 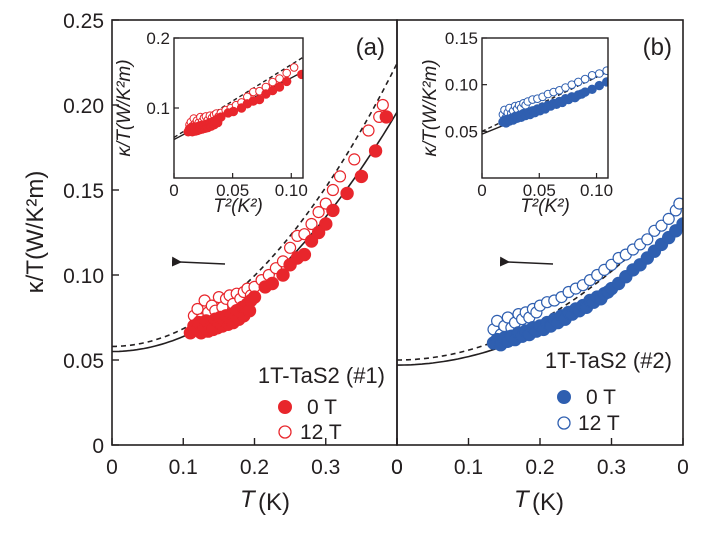 I want to click on panel-b-inset-frame, so click(x=545, y=108).